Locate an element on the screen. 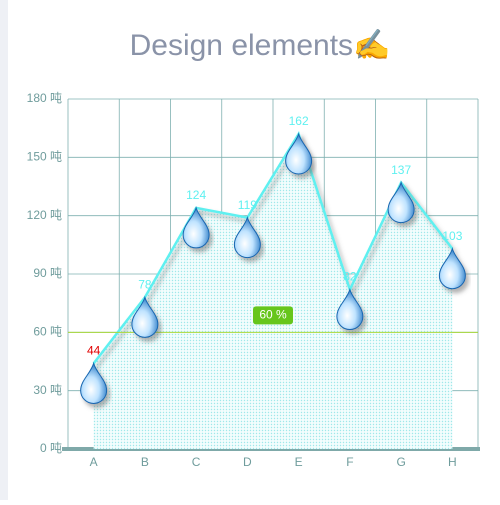  side-strip is located at coordinates (4, 250).